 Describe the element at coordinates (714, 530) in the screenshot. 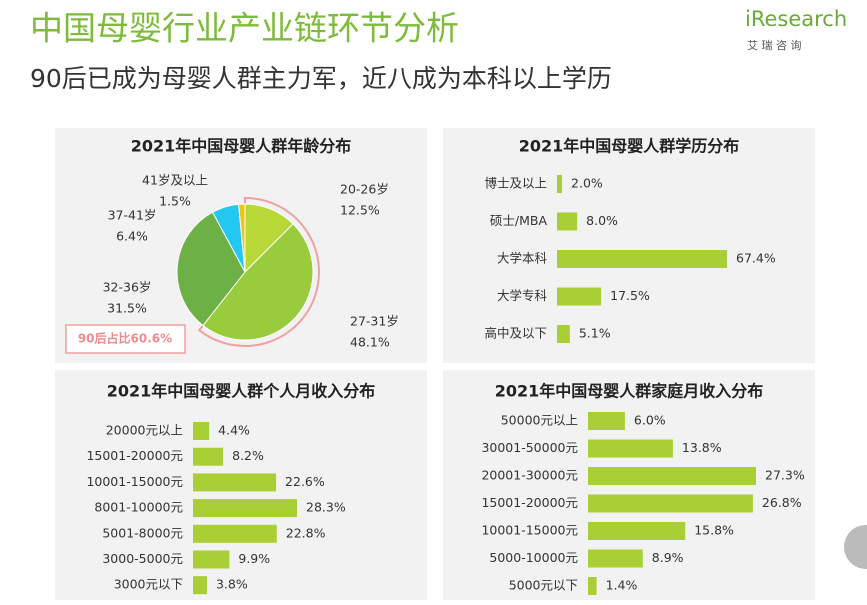

I see `value-label: 15.8%` at that location.